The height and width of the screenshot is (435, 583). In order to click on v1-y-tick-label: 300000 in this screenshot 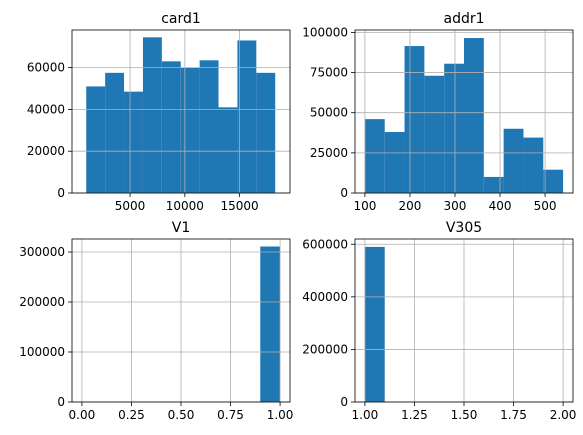, I will do `click(42, 252)`.